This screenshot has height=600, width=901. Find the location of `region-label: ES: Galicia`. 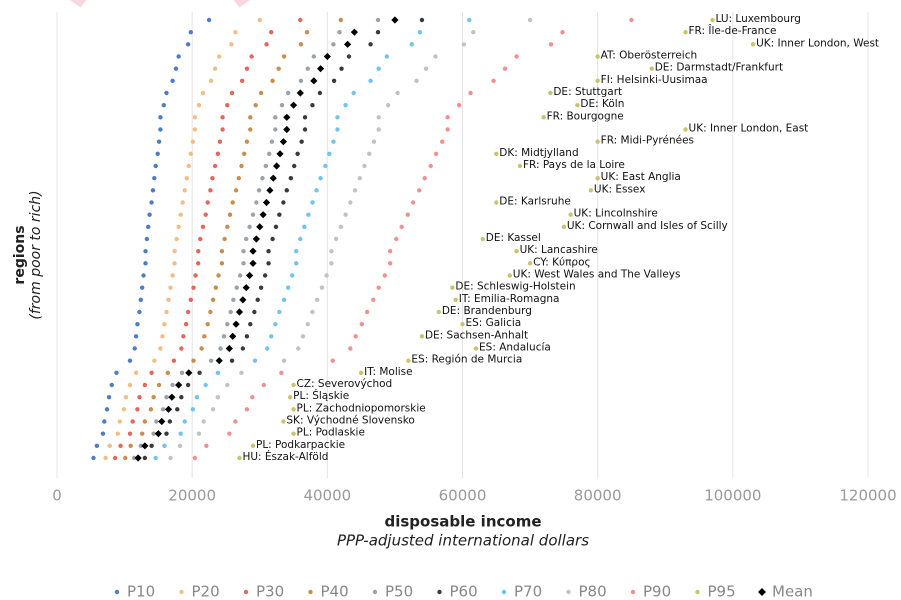

region-label: ES: Galicia is located at coordinates (494, 323).